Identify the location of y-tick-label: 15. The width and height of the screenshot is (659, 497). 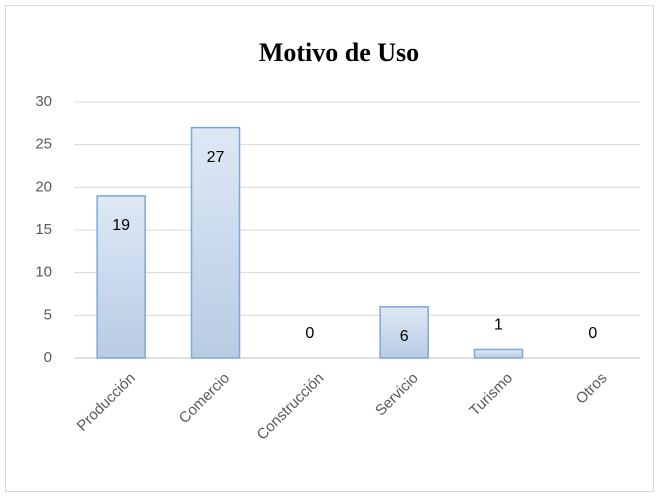
(43, 229).